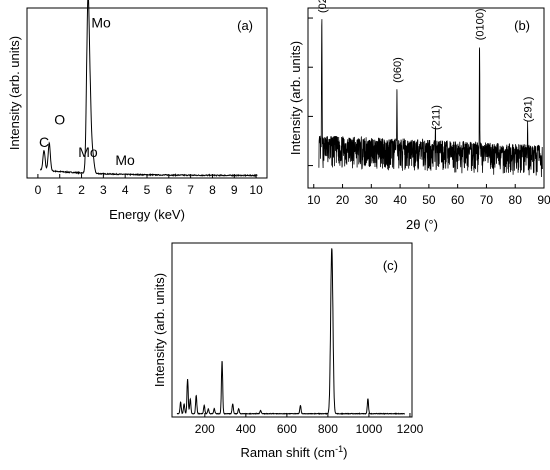 Image resolution: width=550 pixels, height=470 pixels. Describe the element at coordinates (410, 429) in the screenshot. I see `x-c-tick-label-5: 1200` at that location.